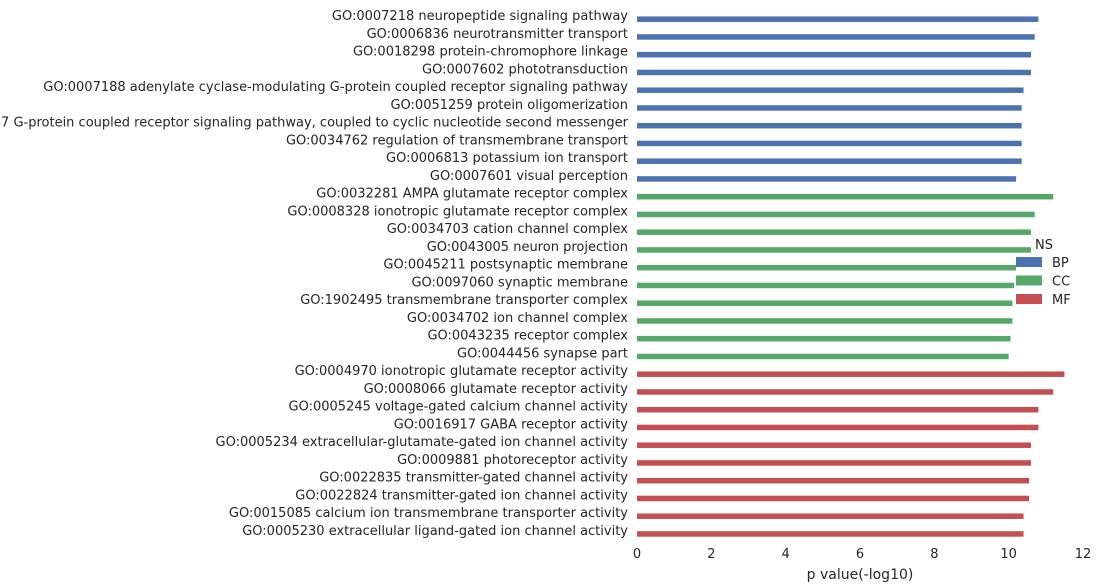 The image size is (1097, 587). What do you see at coordinates (934, 554) in the screenshot?
I see `x-tick-label: 8` at bounding box center [934, 554].